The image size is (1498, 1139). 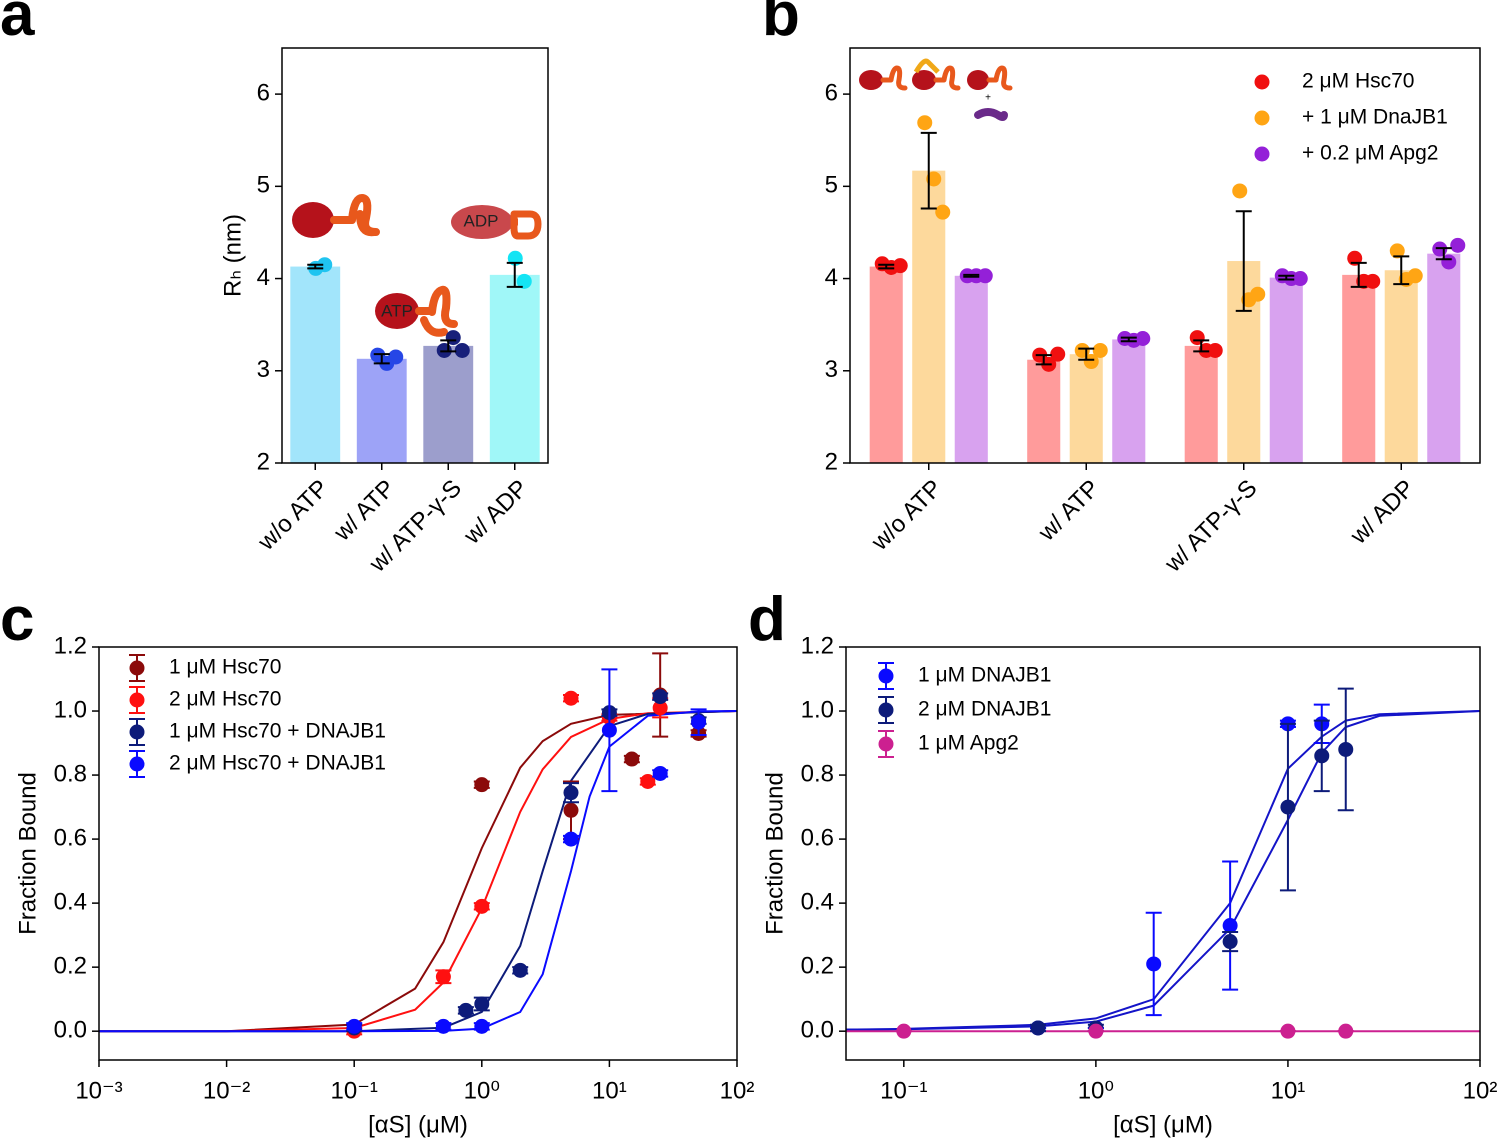 I want to click on x-tick-label: w/ ADP, so click(x=1382, y=512).